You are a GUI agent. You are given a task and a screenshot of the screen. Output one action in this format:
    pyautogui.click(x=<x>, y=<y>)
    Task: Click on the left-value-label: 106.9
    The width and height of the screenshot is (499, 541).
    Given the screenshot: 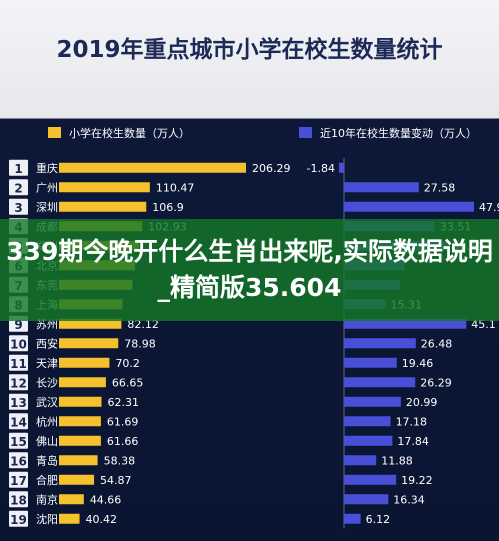 What is the action you would take?
    pyautogui.click(x=168, y=207)
    